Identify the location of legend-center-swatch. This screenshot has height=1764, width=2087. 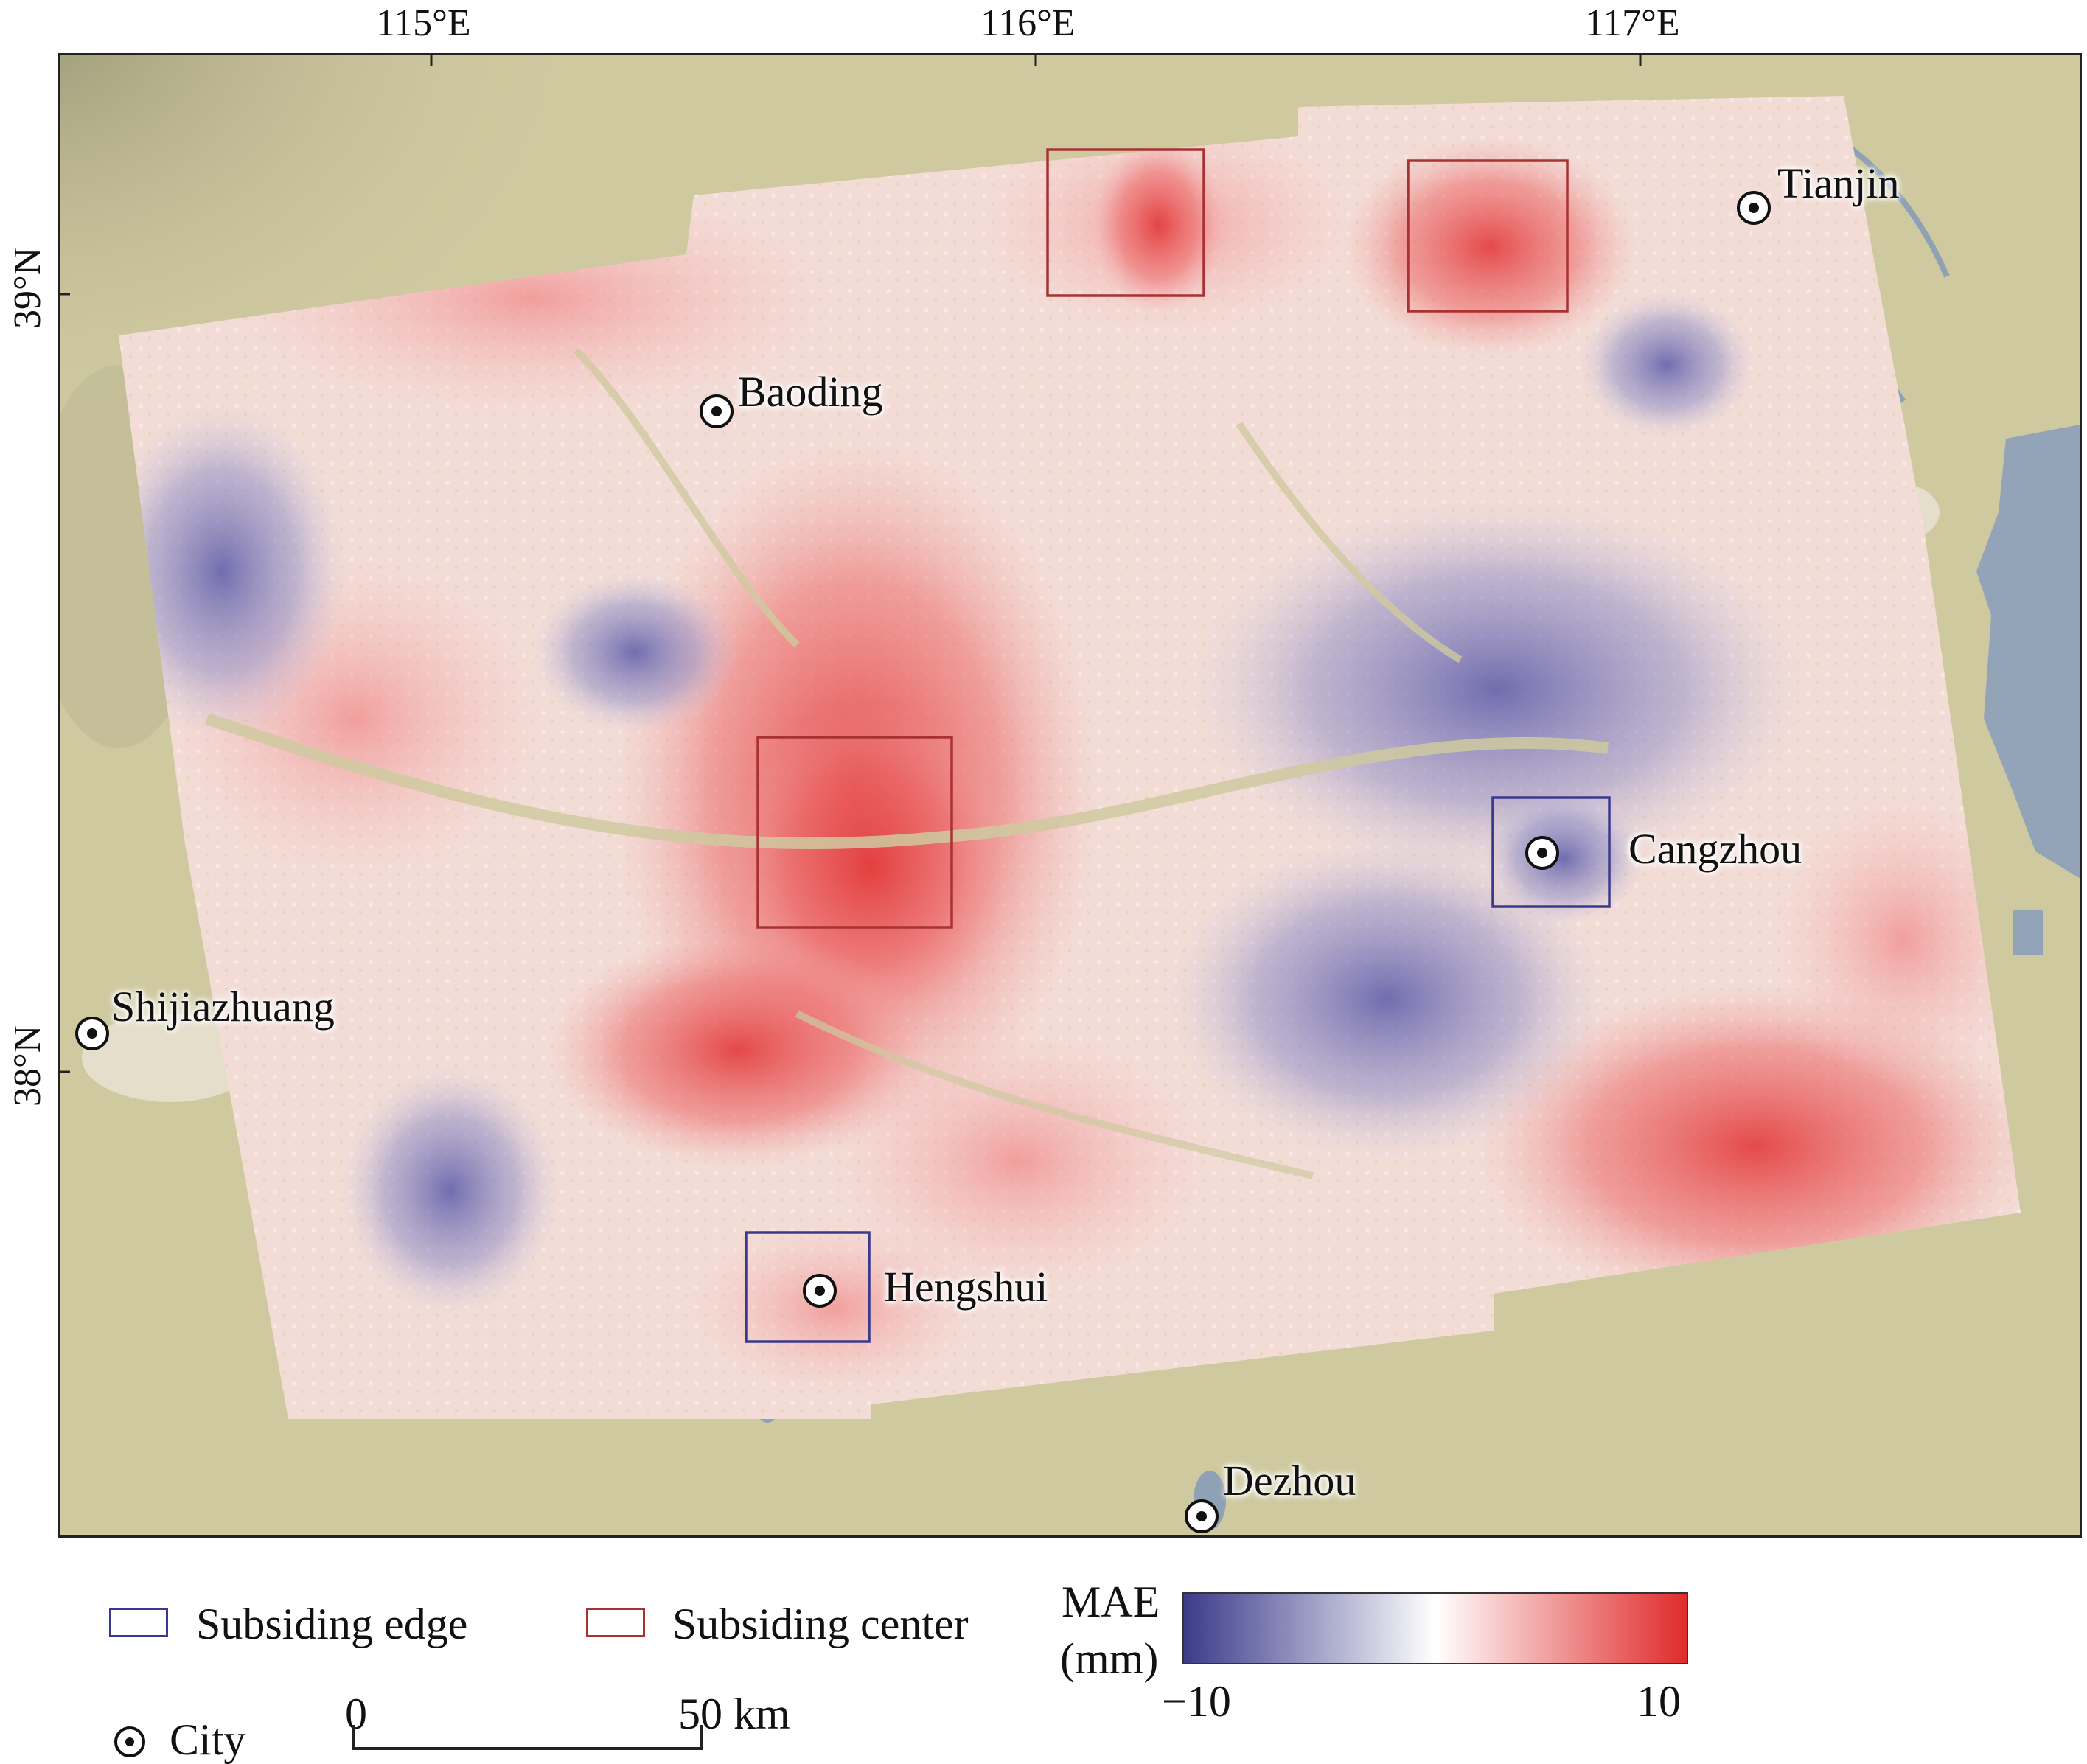
(615, 1622).